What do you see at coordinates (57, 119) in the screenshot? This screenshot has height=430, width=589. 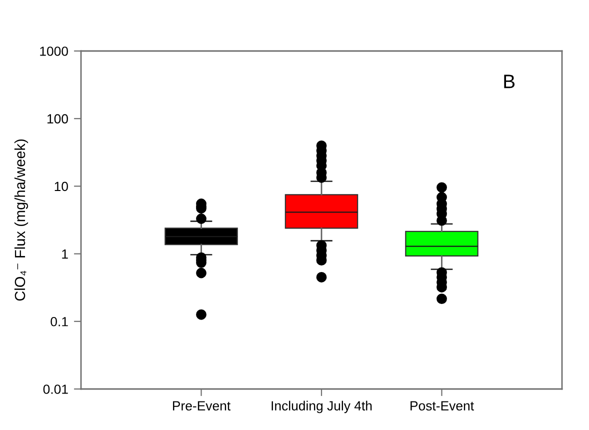 I see `y-tick-label: 100` at bounding box center [57, 119].